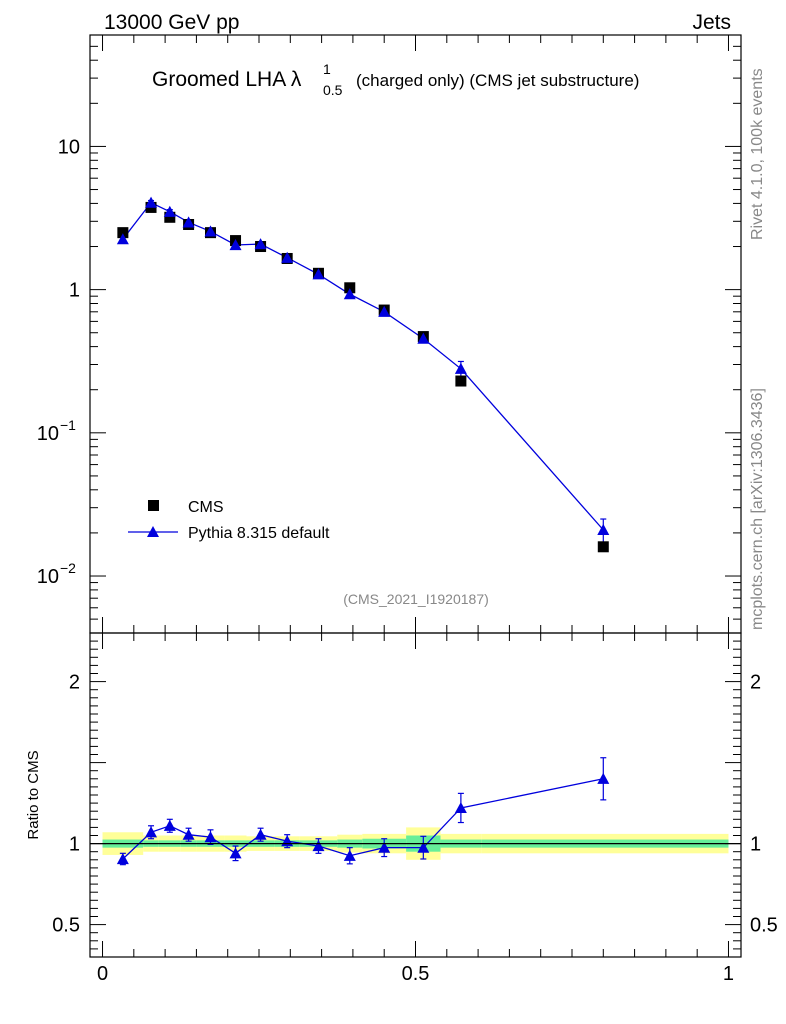 This screenshot has height=1024, width=786. I want to click on rivet-version-label: Rivet 4.1.0, 100k events, so click(757, 154).